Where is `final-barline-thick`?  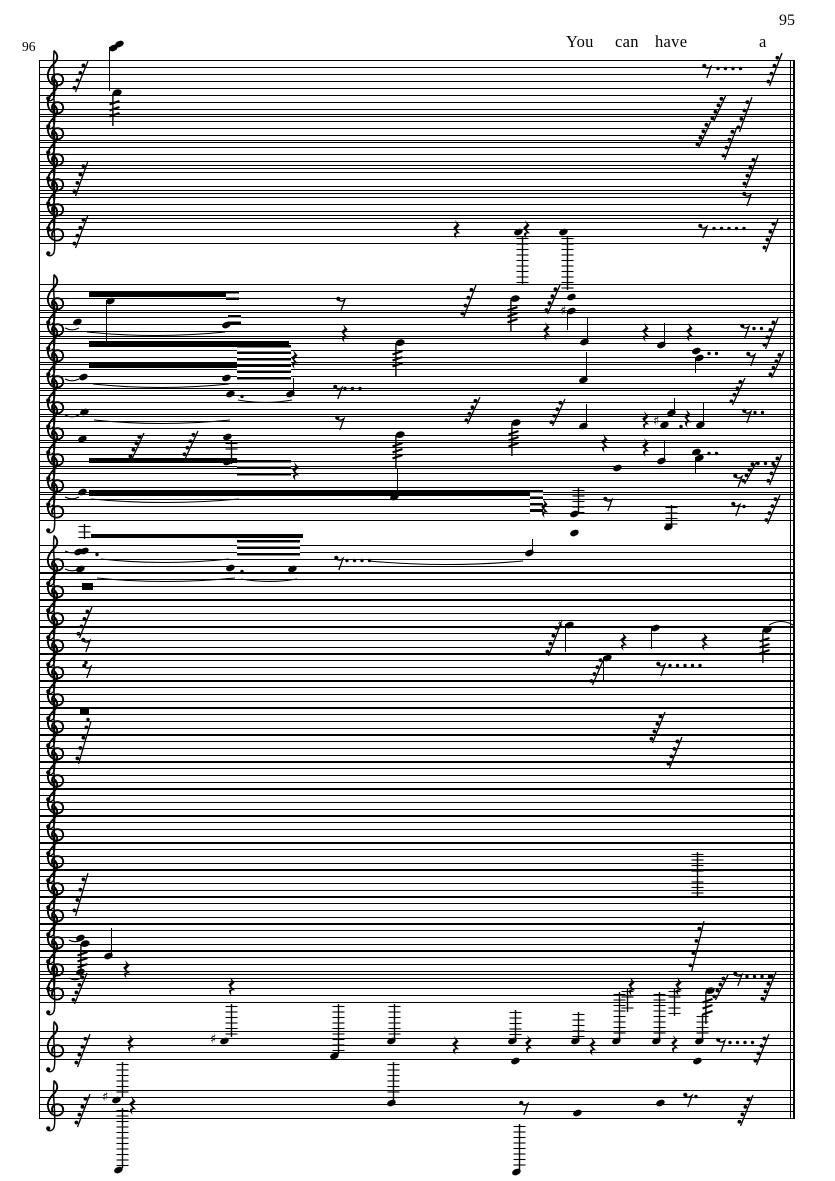
final-barline-thick is located at coordinates (794, 589).